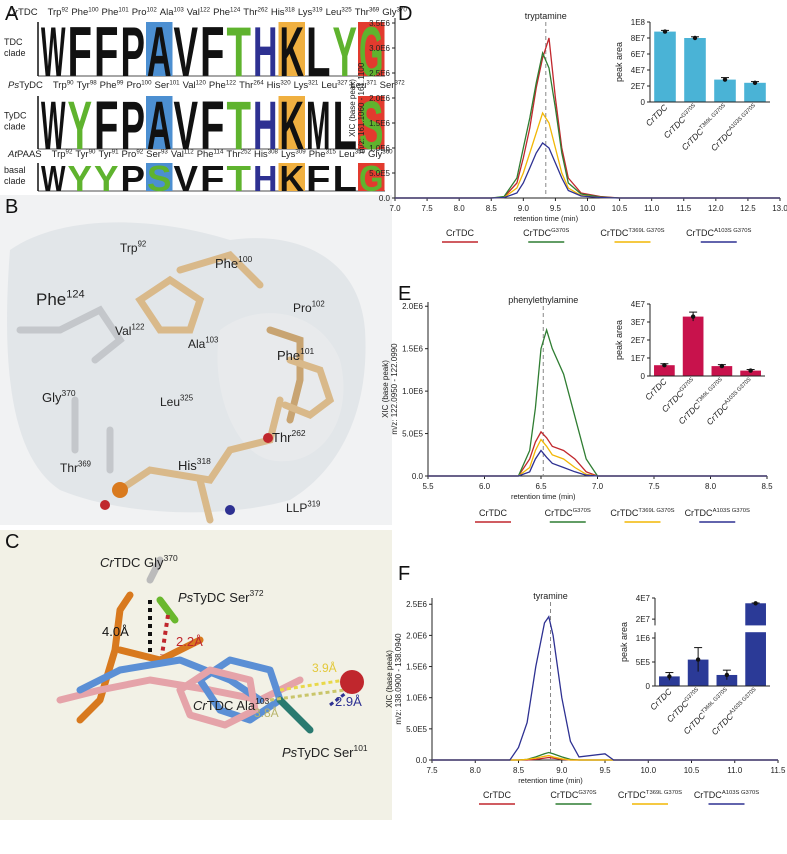  Describe the element at coordinates (290, 10) in the screenshot. I see `residue-number: 318` at that location.